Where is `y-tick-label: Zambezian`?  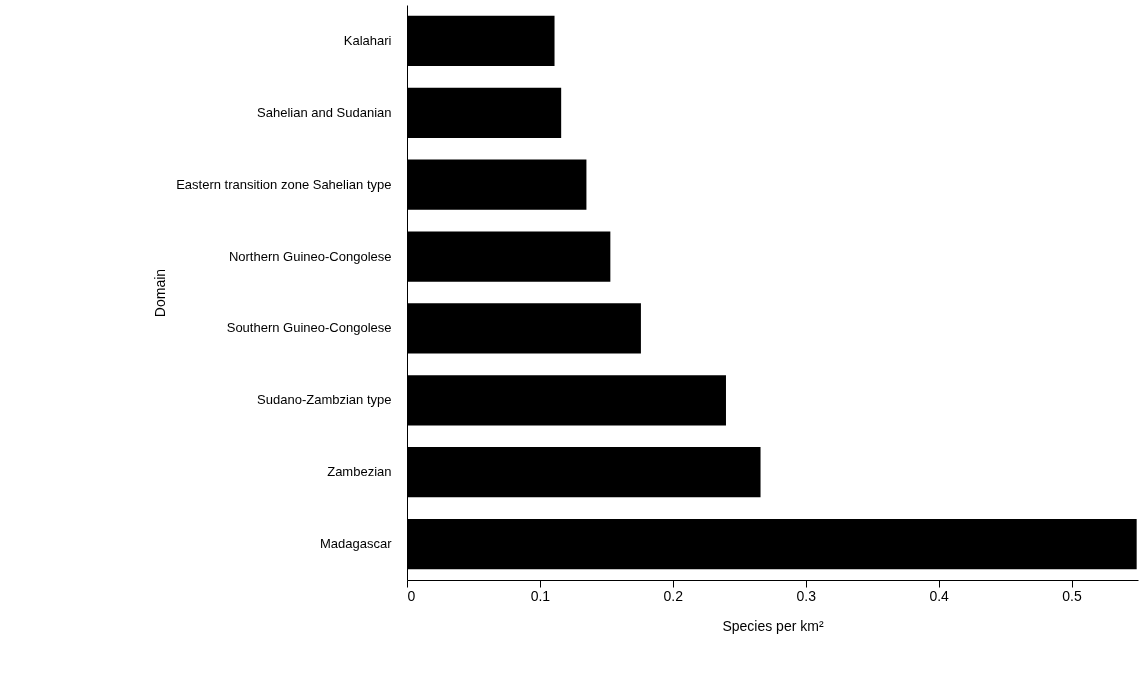
y-tick-label: Zambezian is located at coordinates (359, 472).